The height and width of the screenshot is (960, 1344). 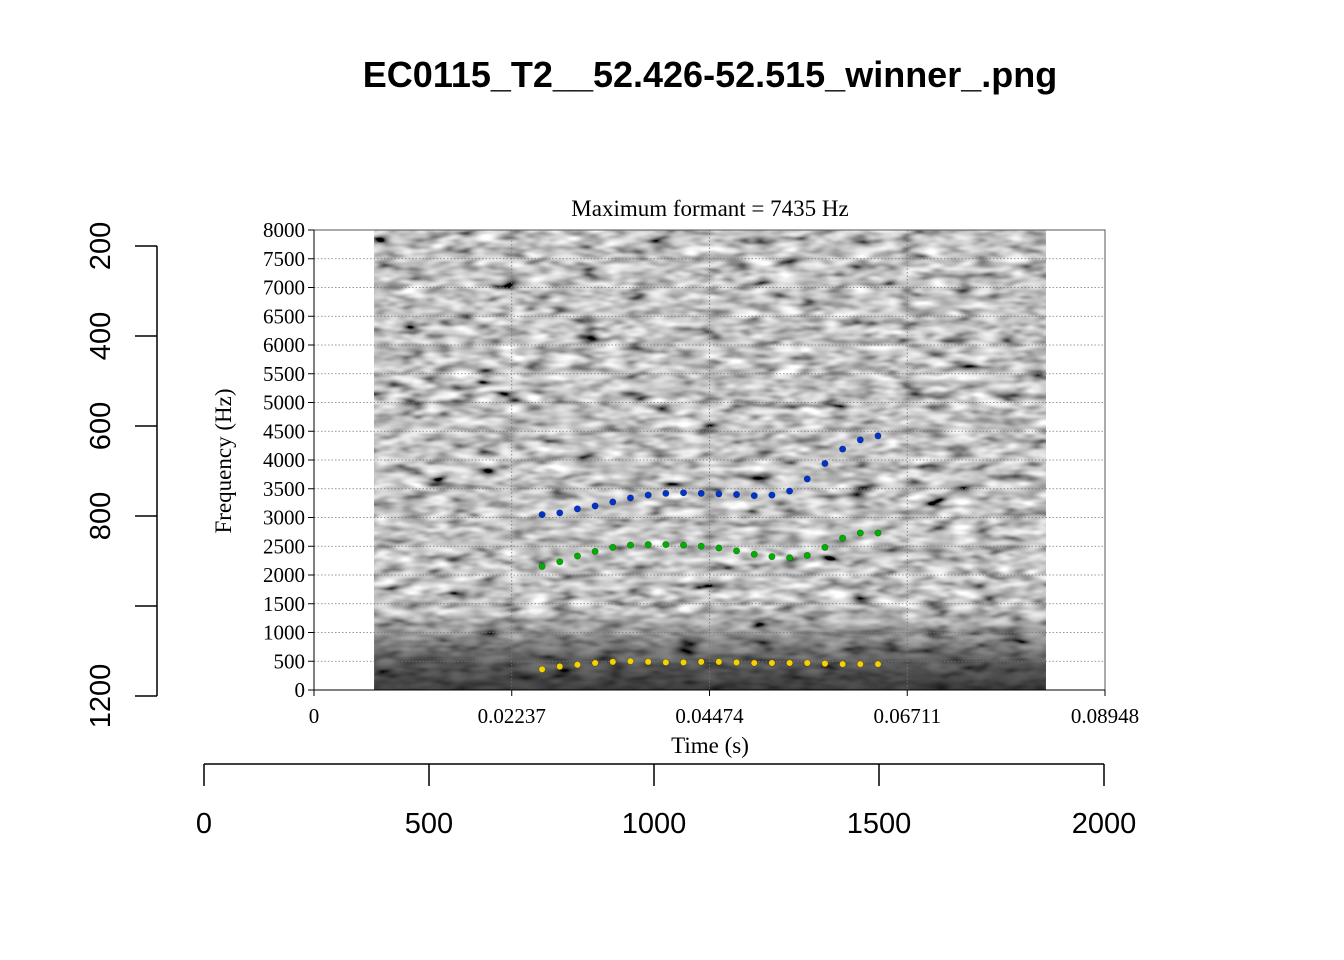 What do you see at coordinates (666, 801) in the screenshot?
I see `outer-x-axis: 0 500 1000 1500 2000` at bounding box center [666, 801].